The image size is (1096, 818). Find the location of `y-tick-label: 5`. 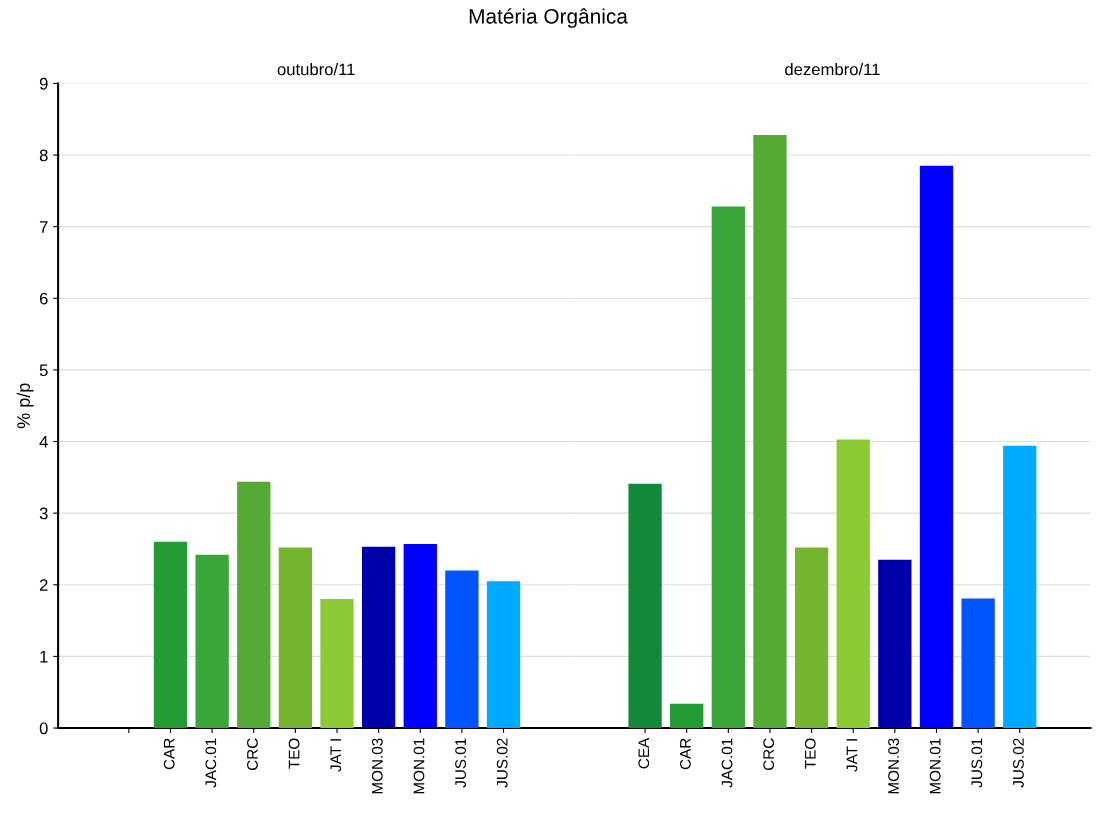

y-tick-label: 5 is located at coordinates (43, 370).